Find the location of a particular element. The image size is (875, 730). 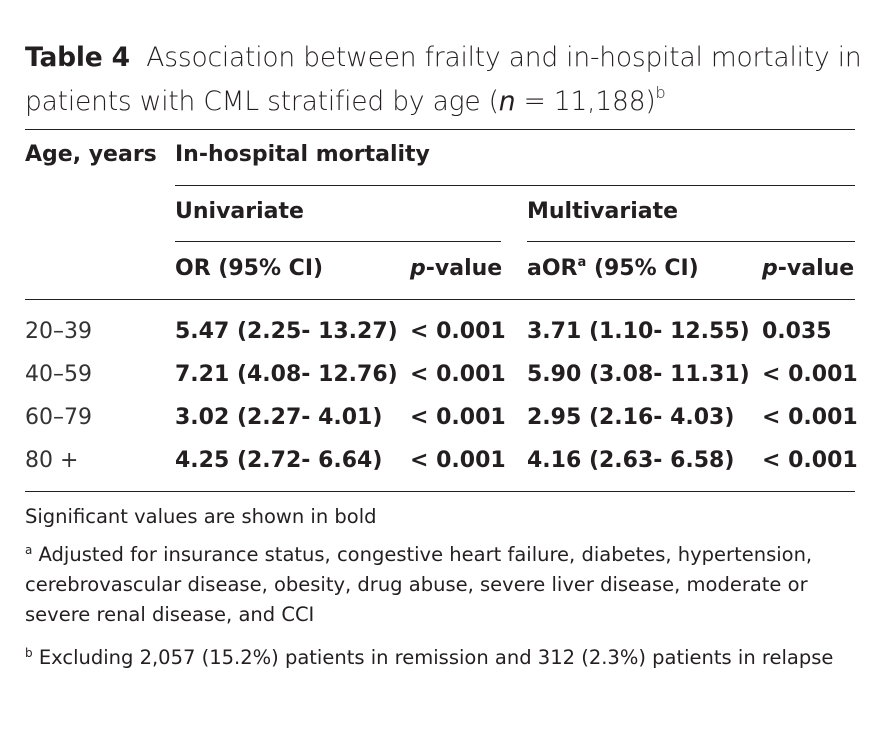

outcome-rule is located at coordinates (515, 185).